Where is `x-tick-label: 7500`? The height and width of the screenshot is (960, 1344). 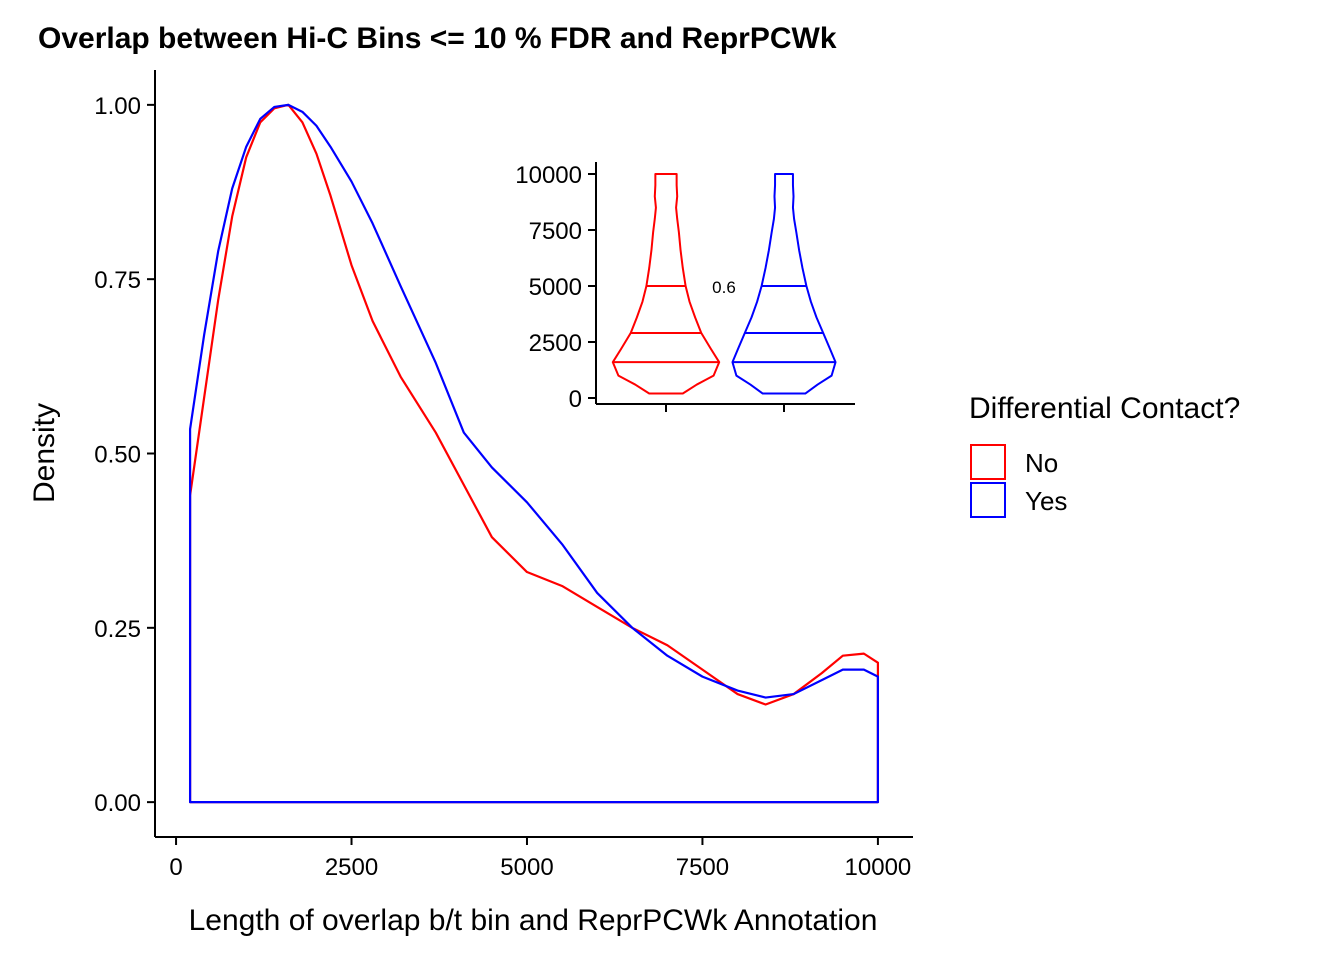
x-tick-label: 7500 is located at coordinates (702, 867).